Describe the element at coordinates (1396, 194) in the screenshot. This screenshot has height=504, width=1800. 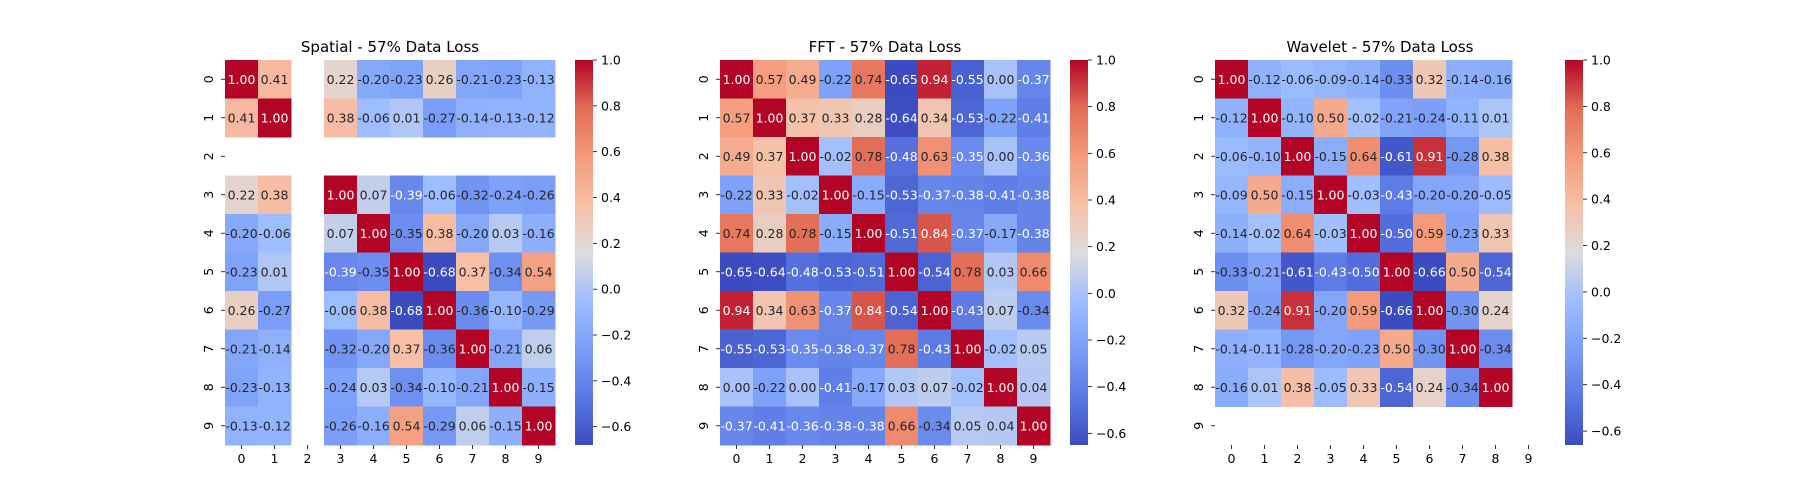
I see `cell-value-label: -0.43` at that location.